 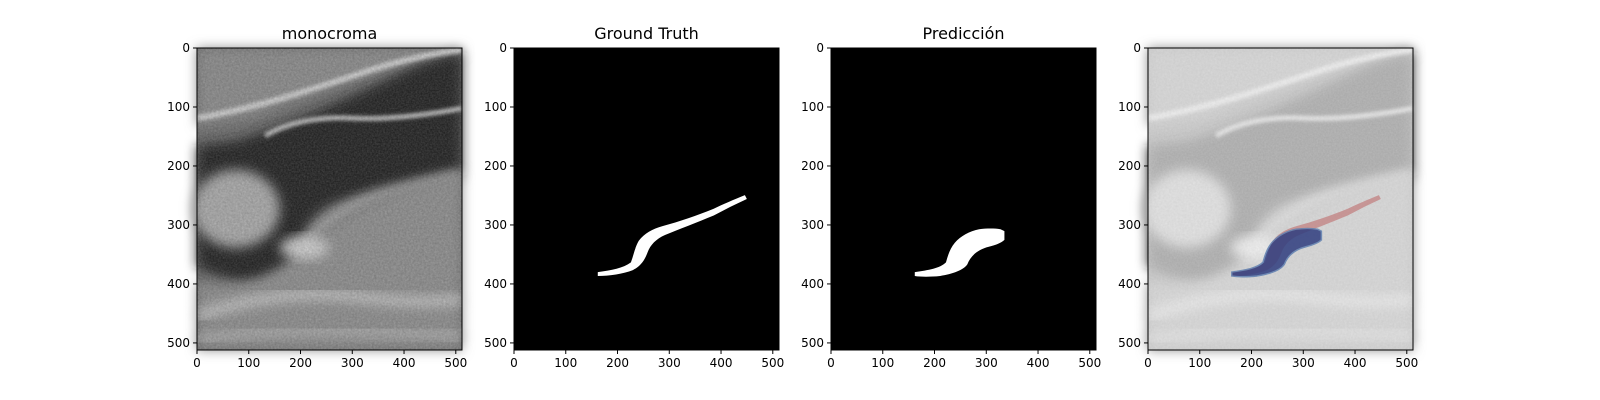 I want to click on grayscale-image-content, so click(x=327, y=199).